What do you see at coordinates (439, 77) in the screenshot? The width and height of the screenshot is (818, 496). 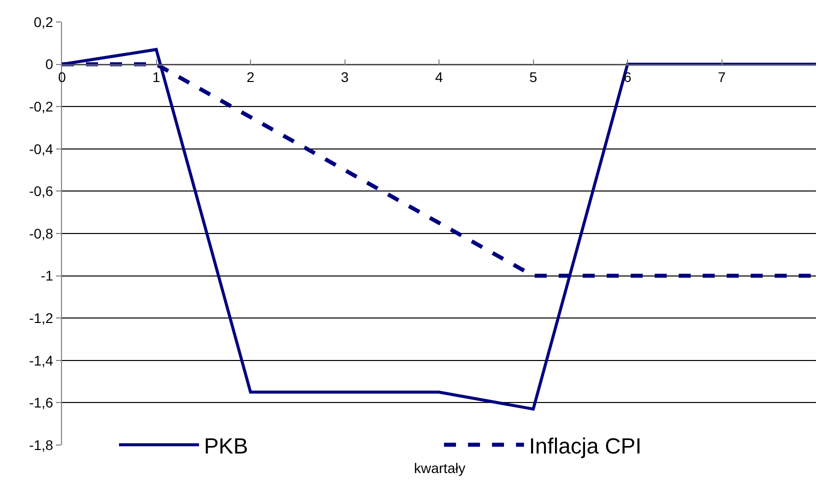 I see `x-tick-label: 4` at bounding box center [439, 77].